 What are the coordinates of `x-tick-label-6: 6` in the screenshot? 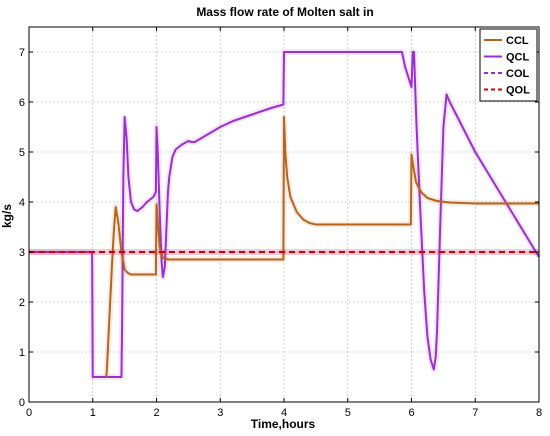 It's located at (411, 413).